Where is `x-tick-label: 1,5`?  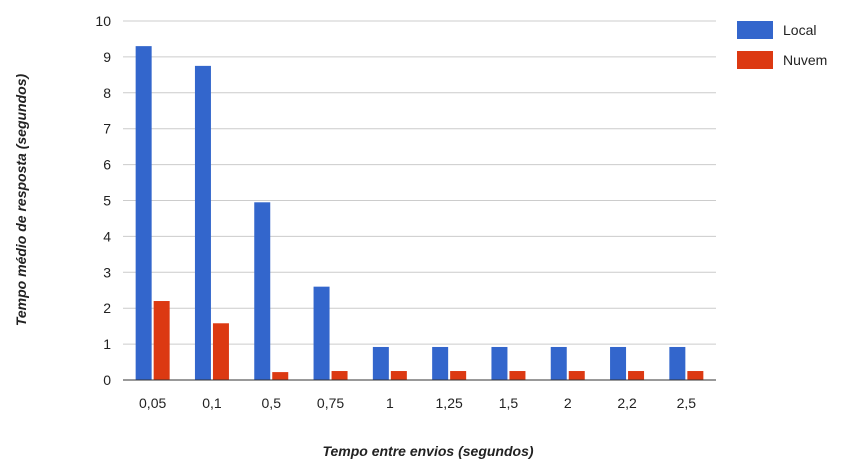 x-tick-label: 1,5 is located at coordinates (509, 403).